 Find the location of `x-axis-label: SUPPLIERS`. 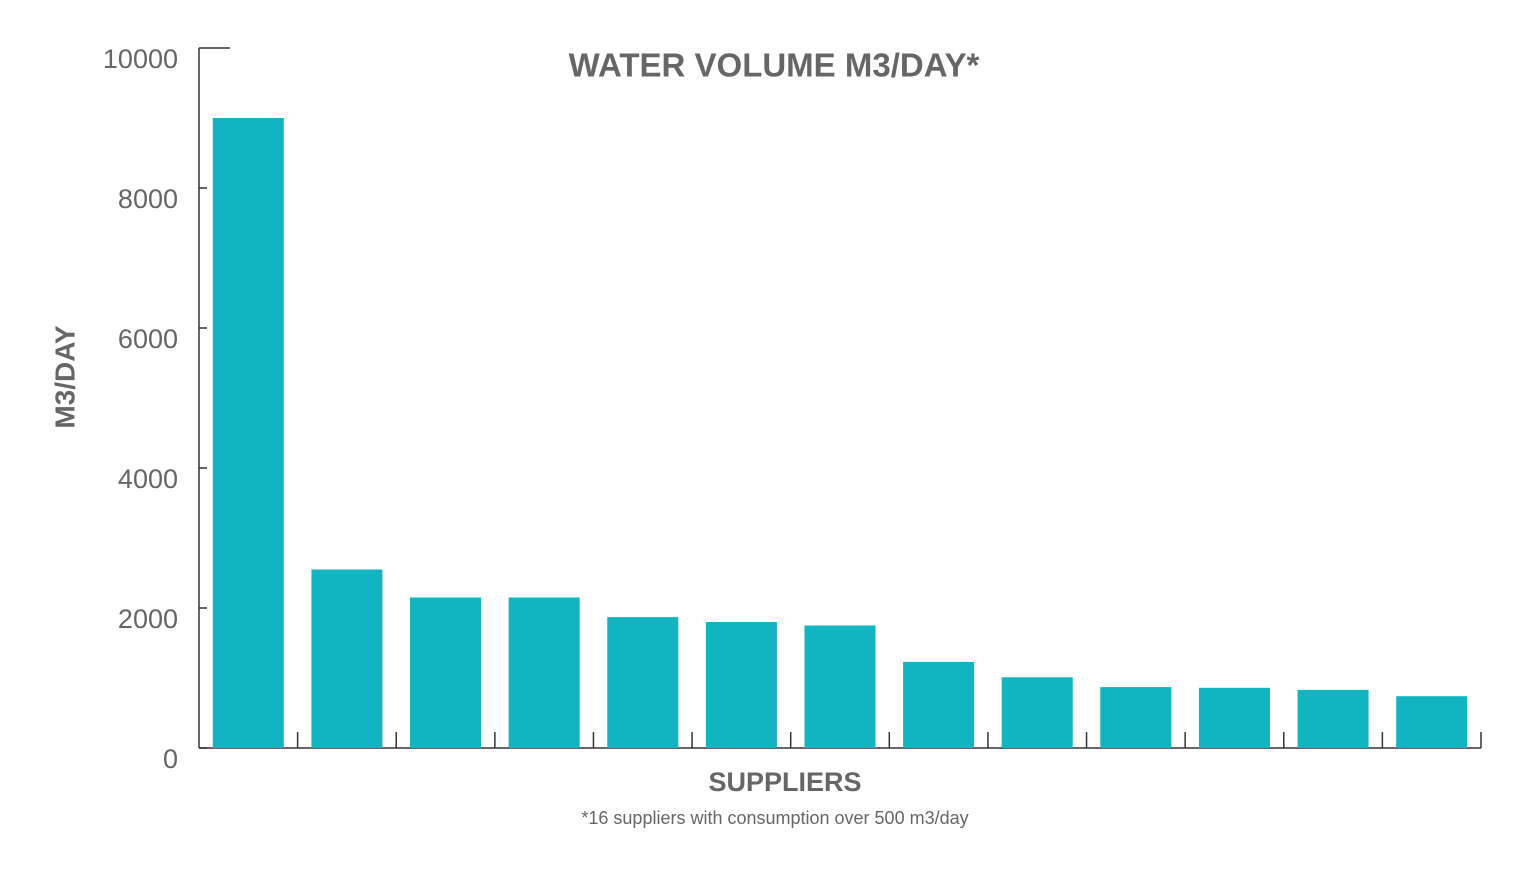

x-axis-label: SUPPLIERS is located at coordinates (784, 782).